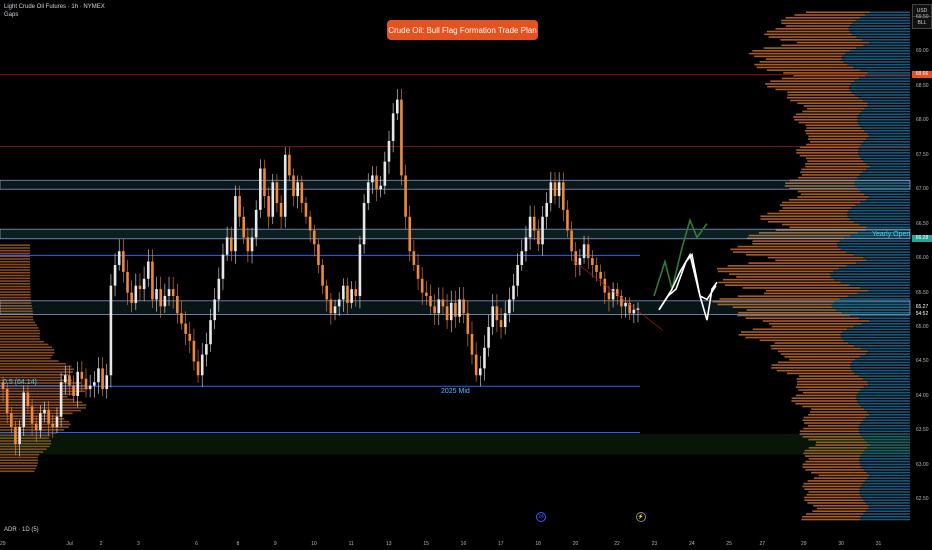 This screenshot has width=932, height=550. What do you see at coordinates (138, 544) in the screenshot?
I see `x-tick-label: 3` at bounding box center [138, 544].